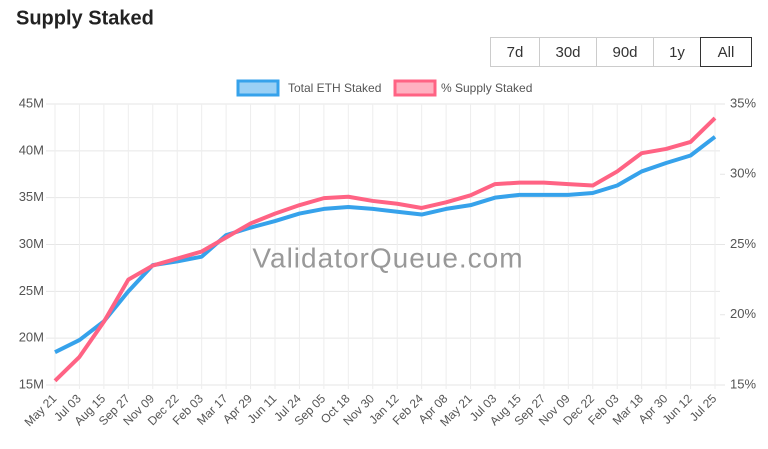 The width and height of the screenshot is (768, 449). What do you see at coordinates (677, 52) in the screenshot?
I see `range-button: 1y` at bounding box center [677, 52].